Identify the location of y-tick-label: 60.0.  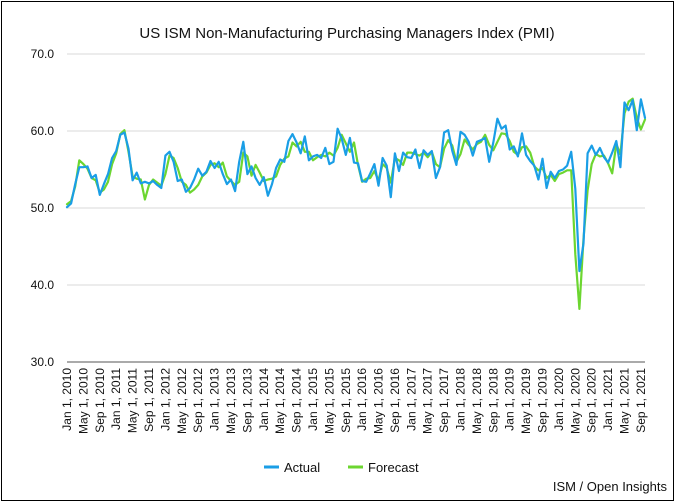
(43, 131).